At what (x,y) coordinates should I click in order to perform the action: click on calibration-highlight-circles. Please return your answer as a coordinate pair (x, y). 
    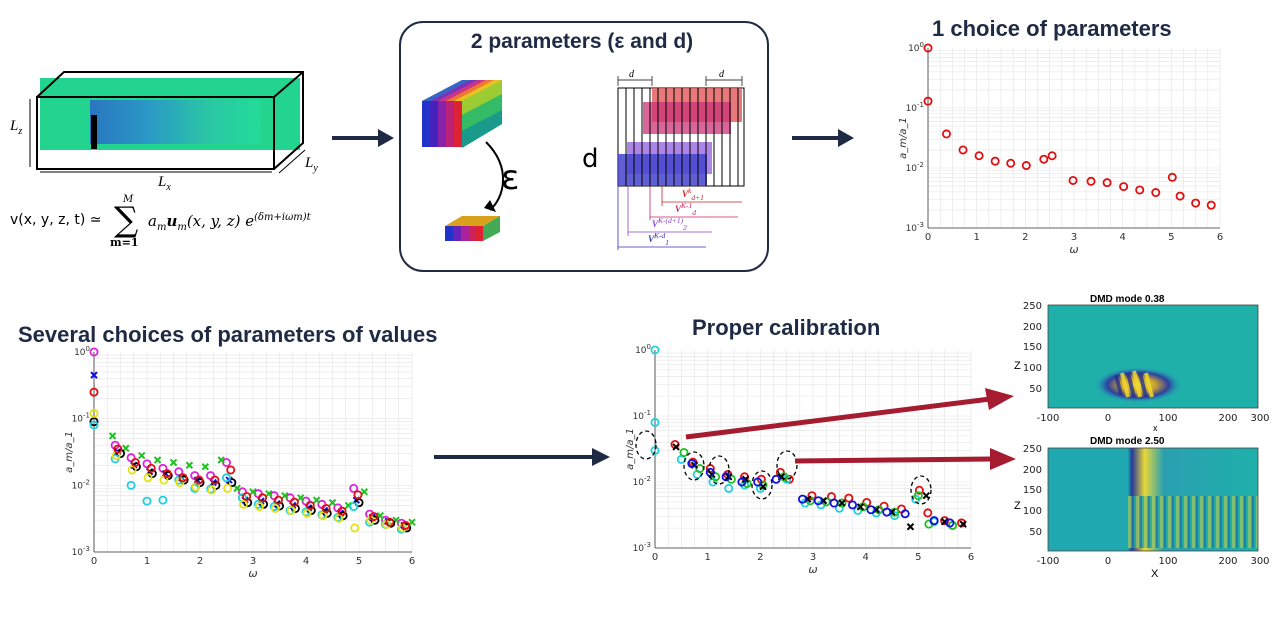
    Looking at the image, I should click on (783, 467).